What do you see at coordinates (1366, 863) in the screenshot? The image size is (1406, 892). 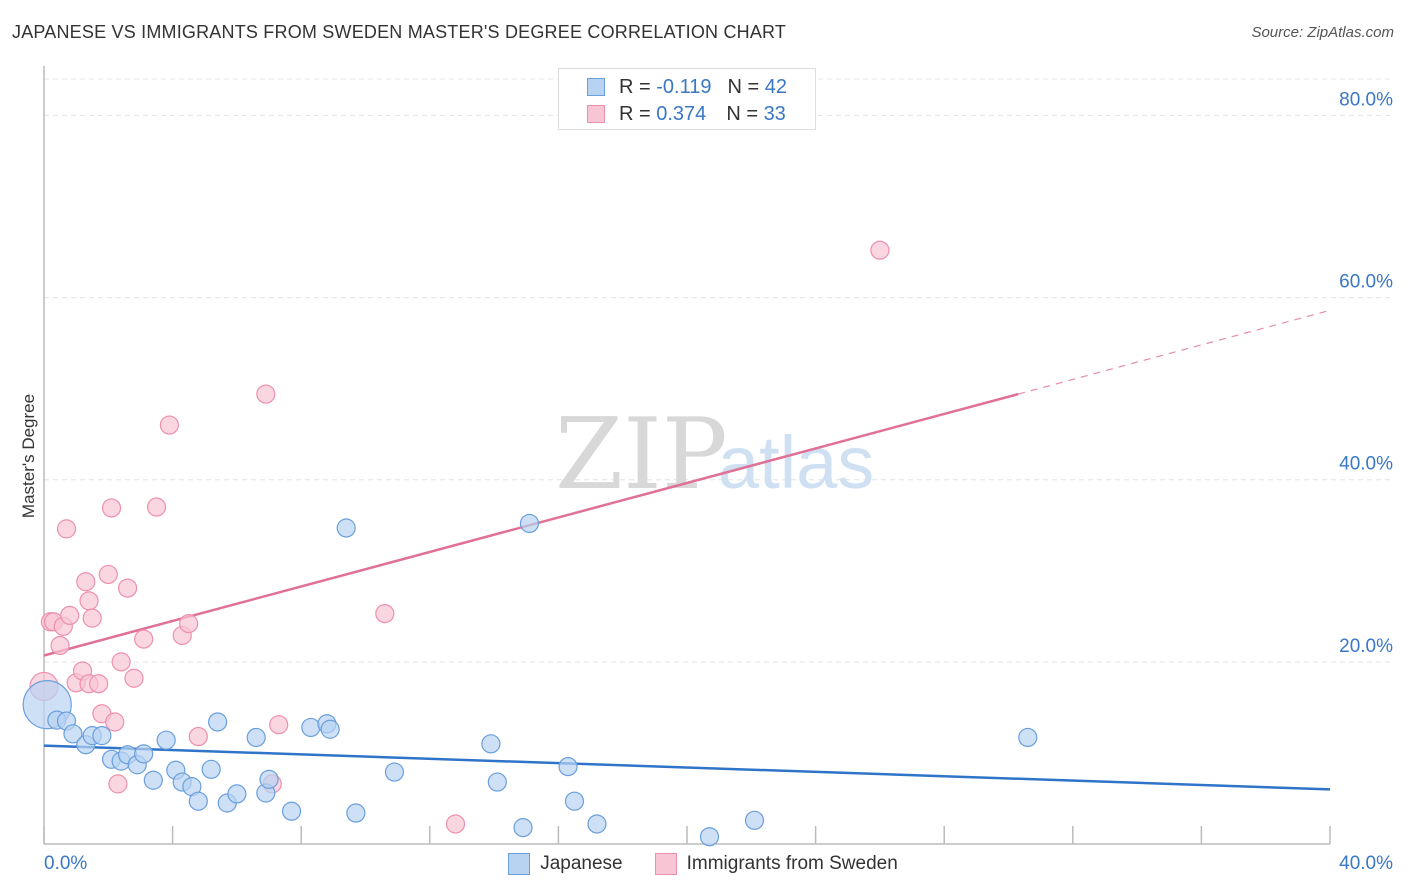 I see `x-tick-label: 40.0%` at bounding box center [1366, 863].